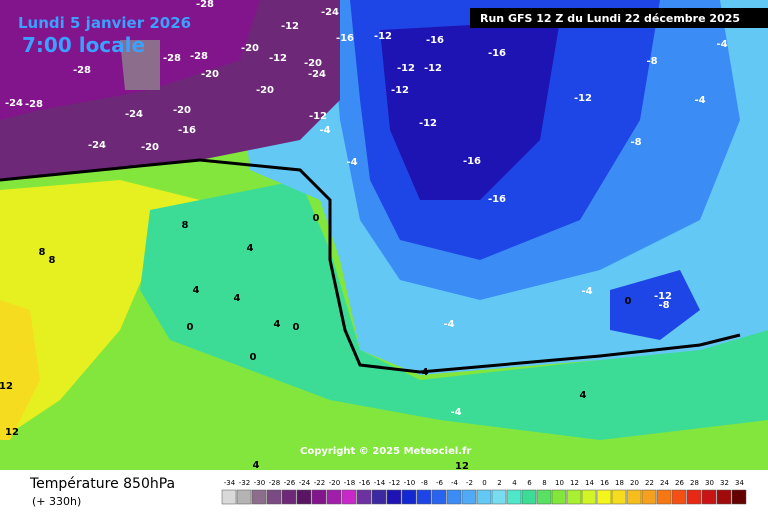 The width and height of the screenshot is (768, 512). I want to click on run-info: Run GFS 12 Z du Lundi 22 décembre 2025, so click(610, 18).